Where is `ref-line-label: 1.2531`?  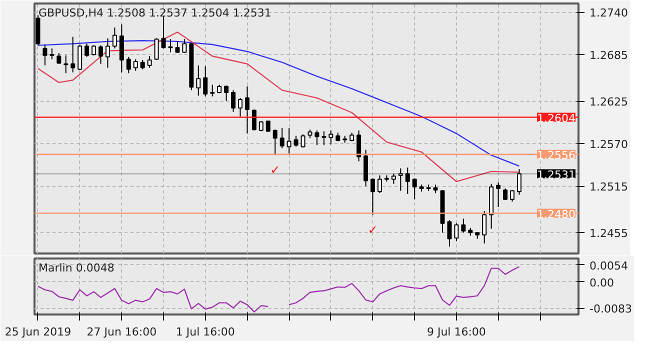 ref-line-label: 1.2531 is located at coordinates (556, 175).